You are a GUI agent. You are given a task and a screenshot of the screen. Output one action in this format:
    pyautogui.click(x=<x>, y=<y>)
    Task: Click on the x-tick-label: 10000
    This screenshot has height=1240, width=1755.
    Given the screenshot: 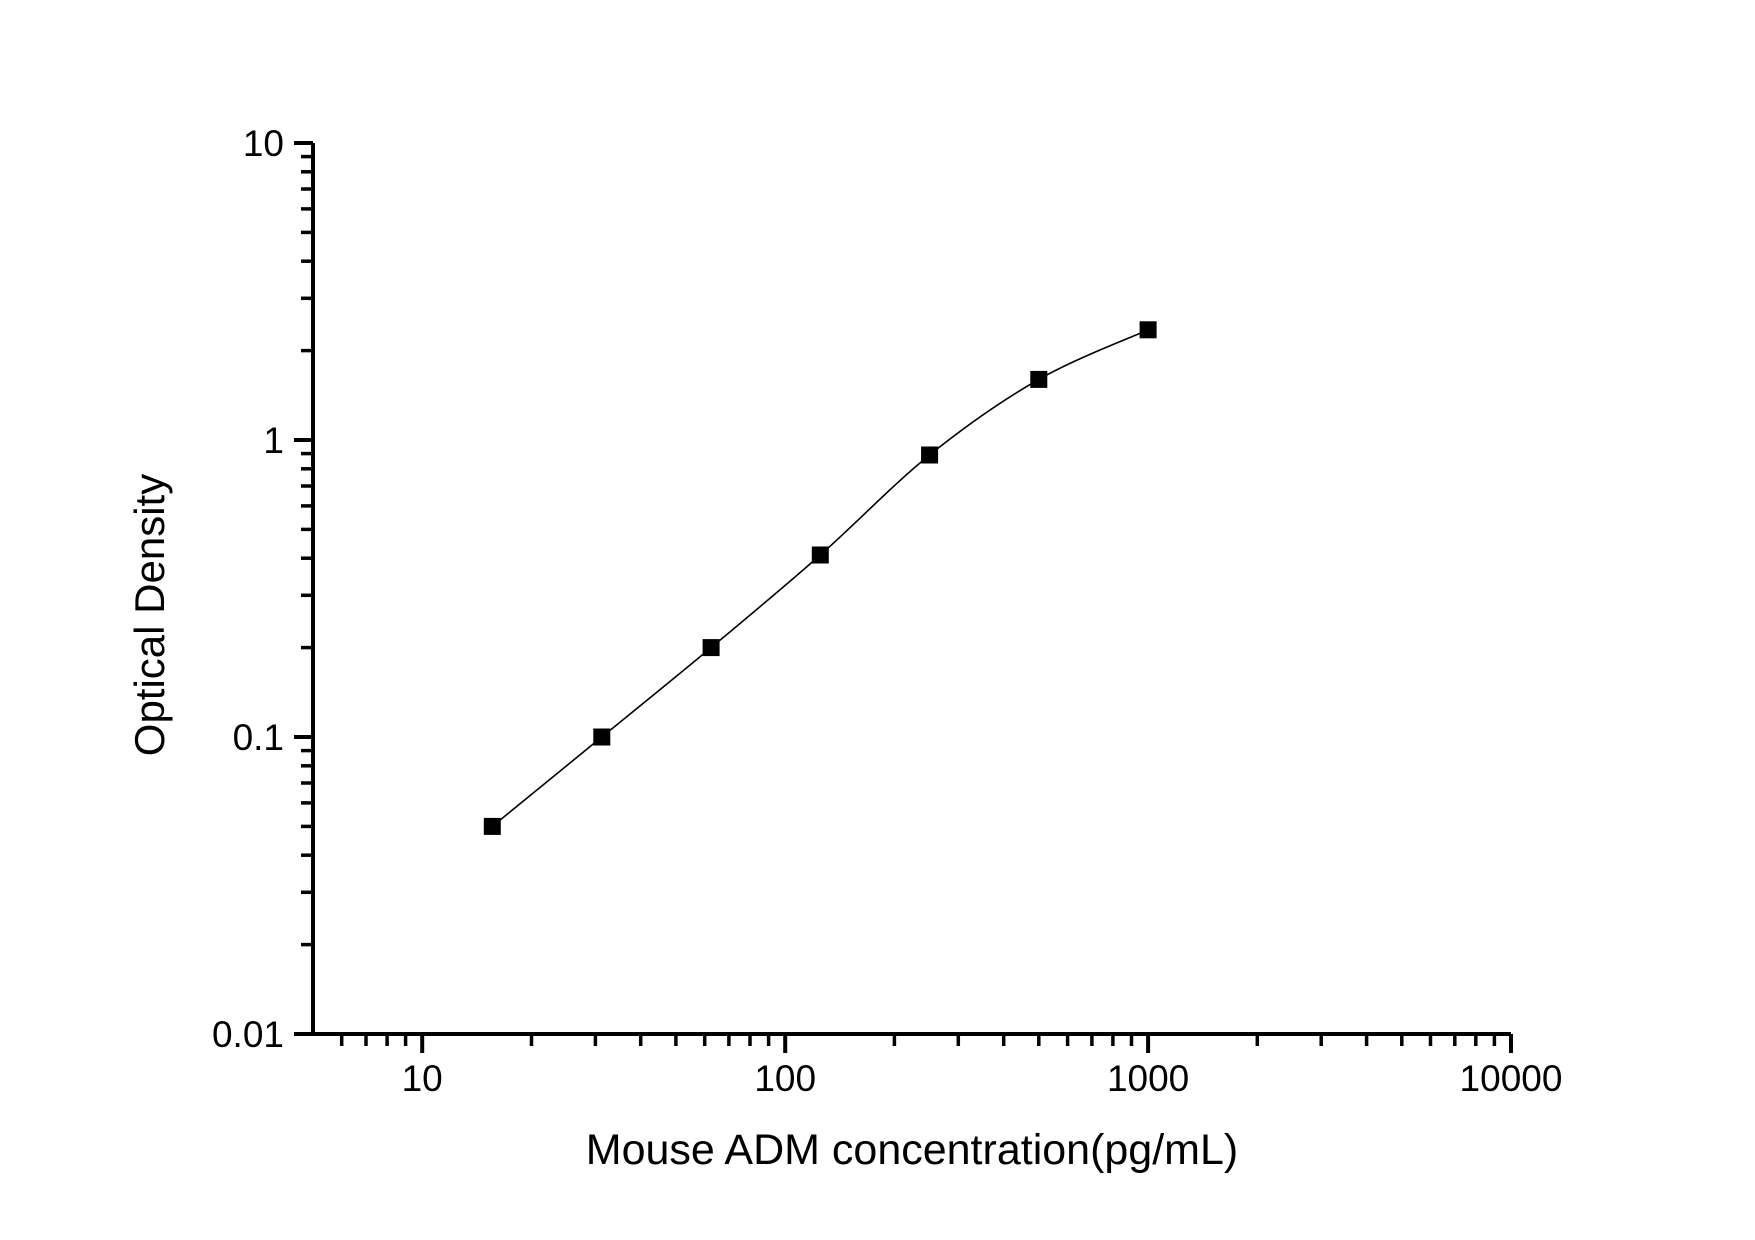 What is the action you would take?
    pyautogui.click(x=1511, y=1078)
    